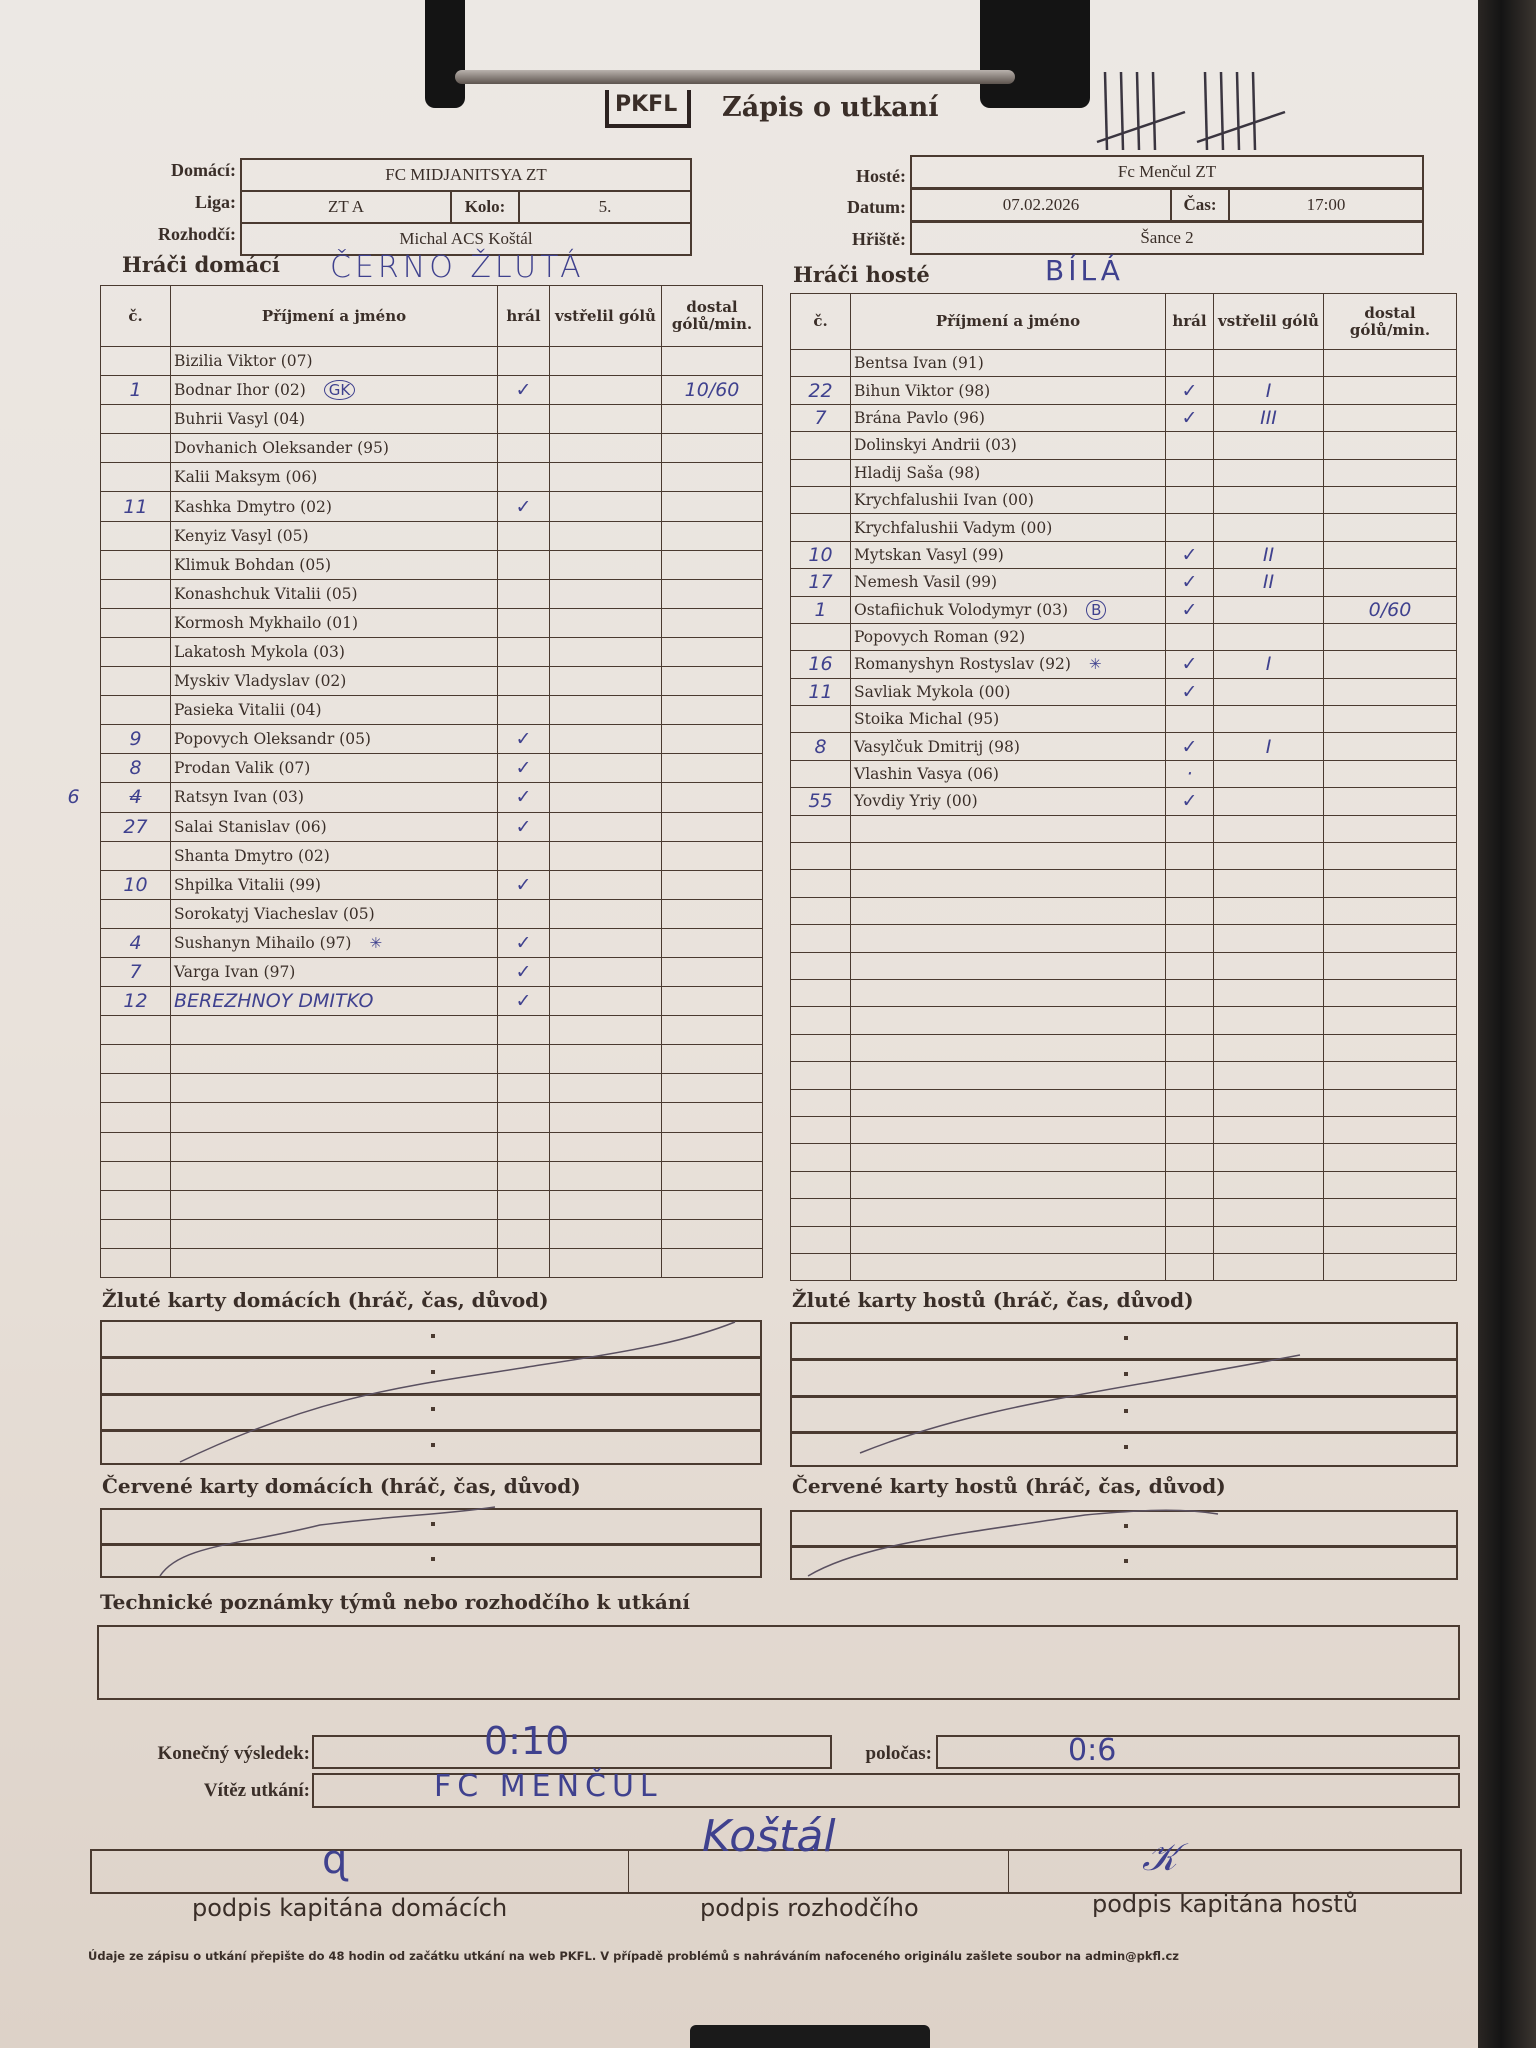  What do you see at coordinates (334, 622) in the screenshot?
I see `player-name-cell: Kormosh Mykhailo (01)` at bounding box center [334, 622].